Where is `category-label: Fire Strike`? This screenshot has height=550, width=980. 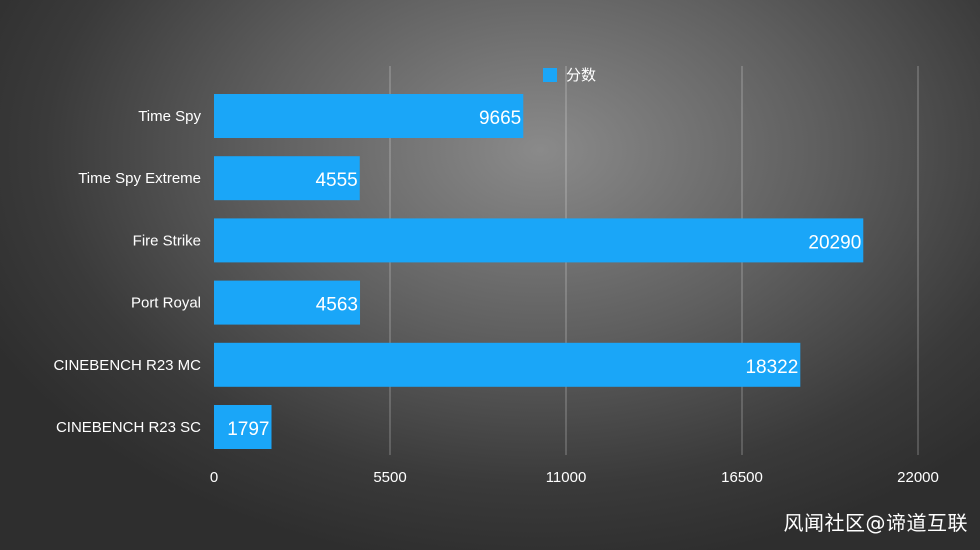
category-label: Fire Strike is located at coordinates (167, 240).